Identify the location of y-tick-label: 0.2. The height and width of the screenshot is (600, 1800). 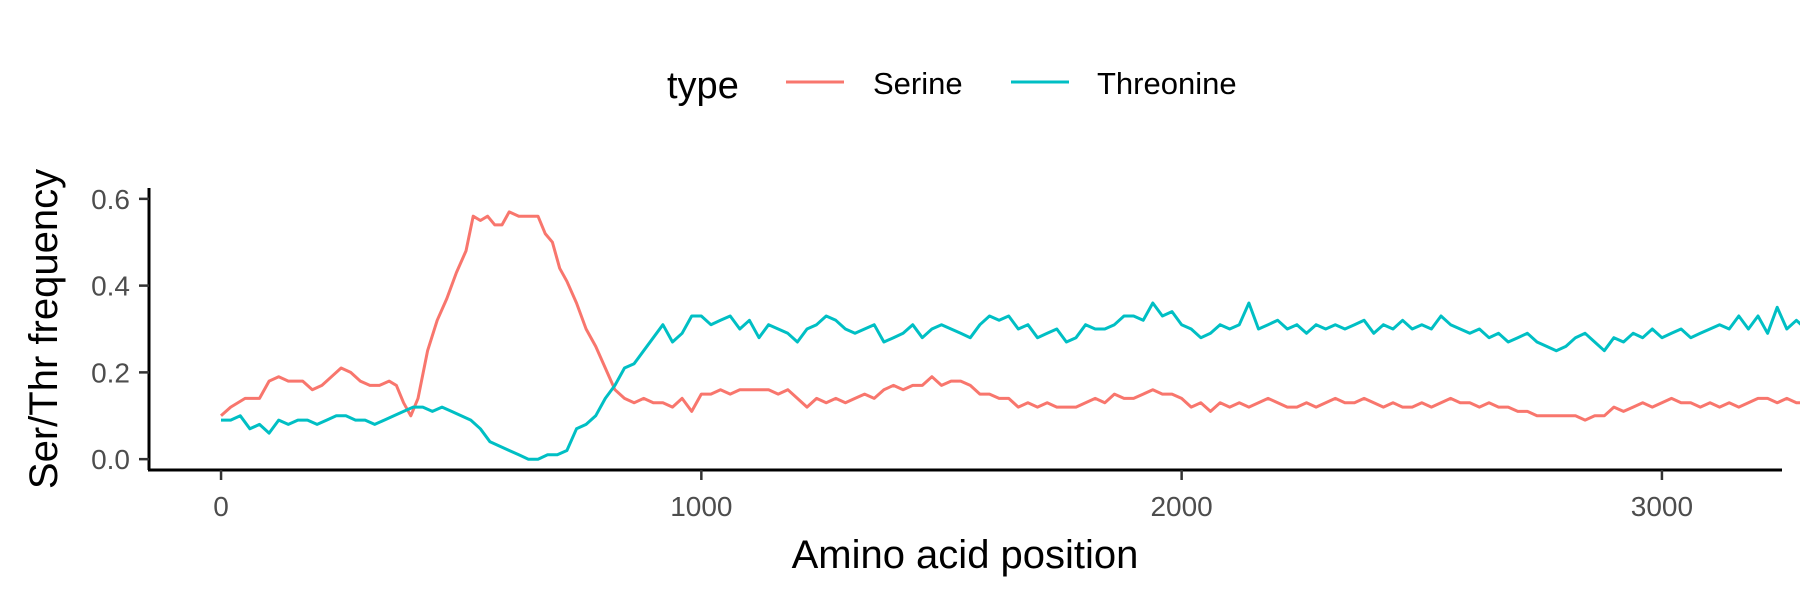
(110, 372).